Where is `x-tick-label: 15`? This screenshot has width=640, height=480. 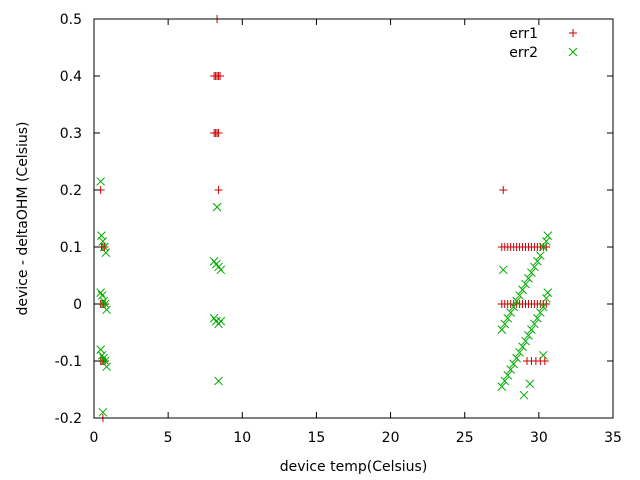
x-tick-label: 15 is located at coordinates (317, 438).